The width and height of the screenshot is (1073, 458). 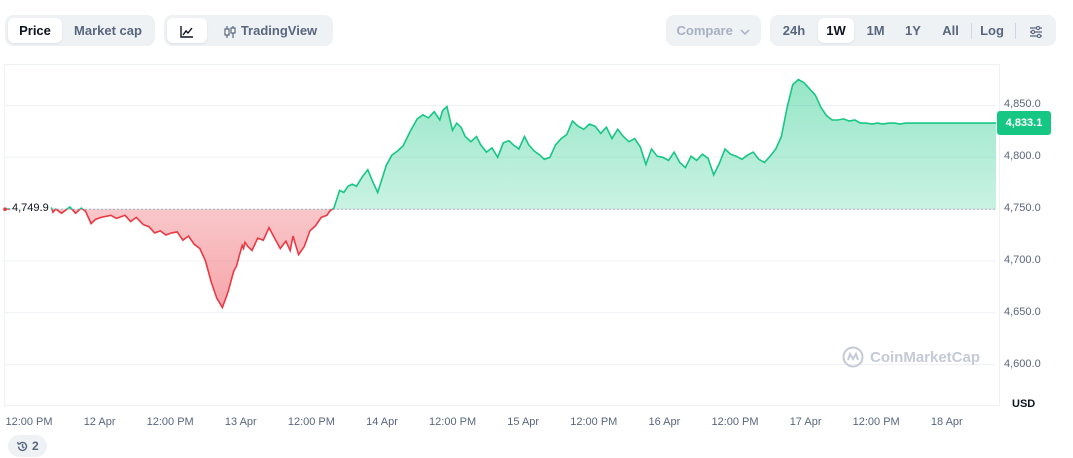 What do you see at coordinates (745, 32) in the screenshot?
I see `chevron-down-icon` at bounding box center [745, 32].